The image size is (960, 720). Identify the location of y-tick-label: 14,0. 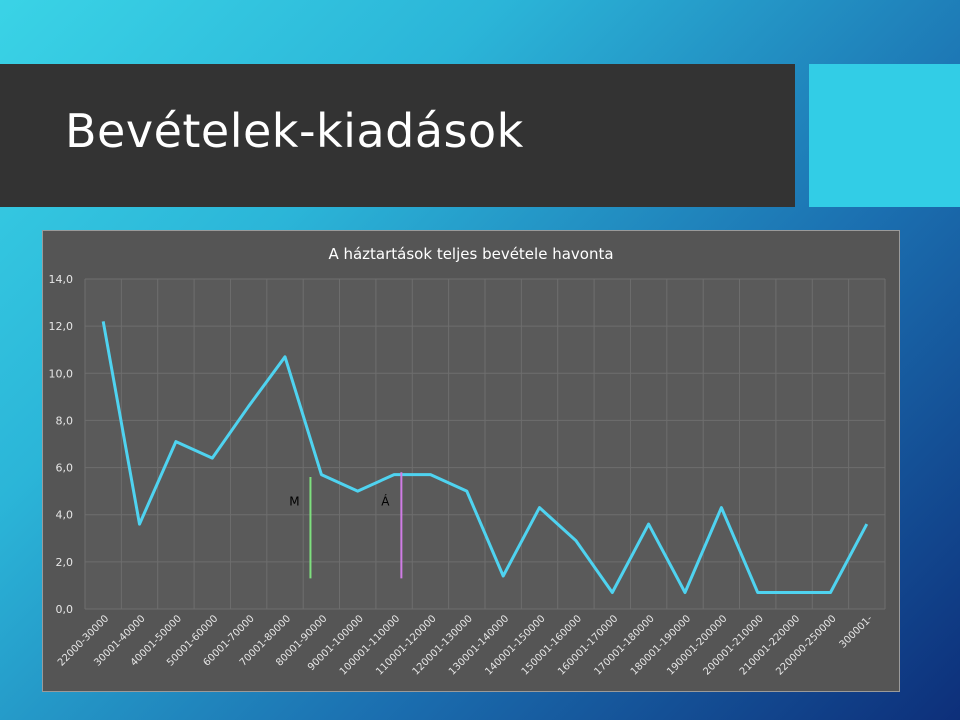
(61, 279).